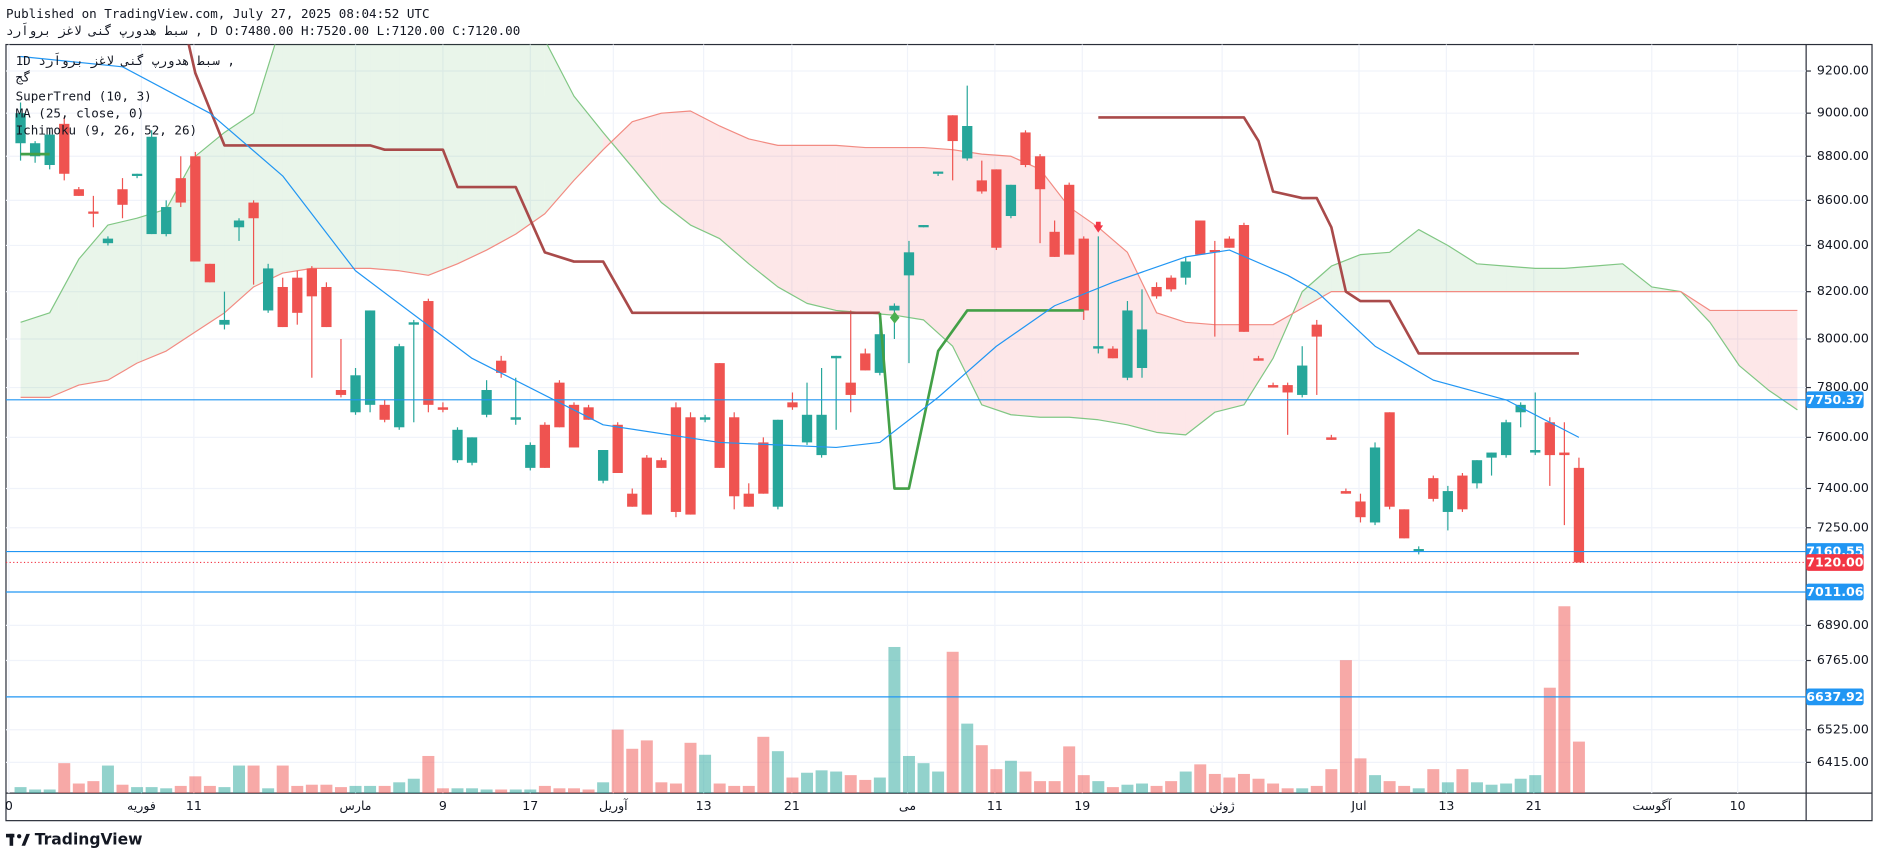  Describe the element at coordinates (23, 60) in the screenshot. I see `legend-interval: 1D` at that location.